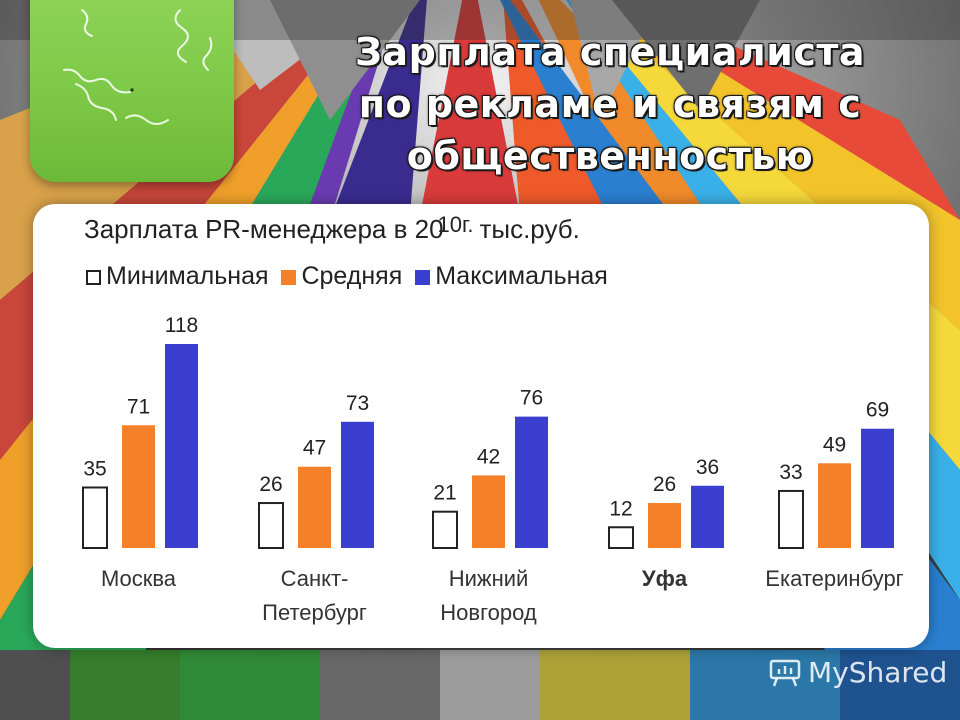 This screenshot has height=720, width=960. I want to click on category-label: Москва, so click(139, 578).